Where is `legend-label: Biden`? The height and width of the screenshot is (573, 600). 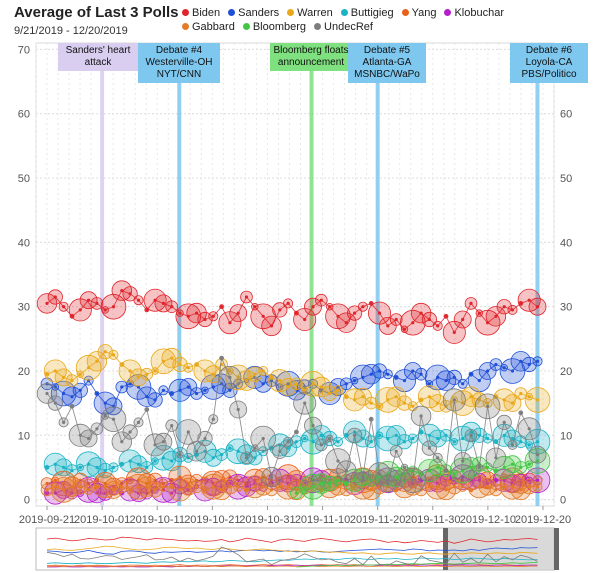 legend-label: Biden is located at coordinates (206, 13).